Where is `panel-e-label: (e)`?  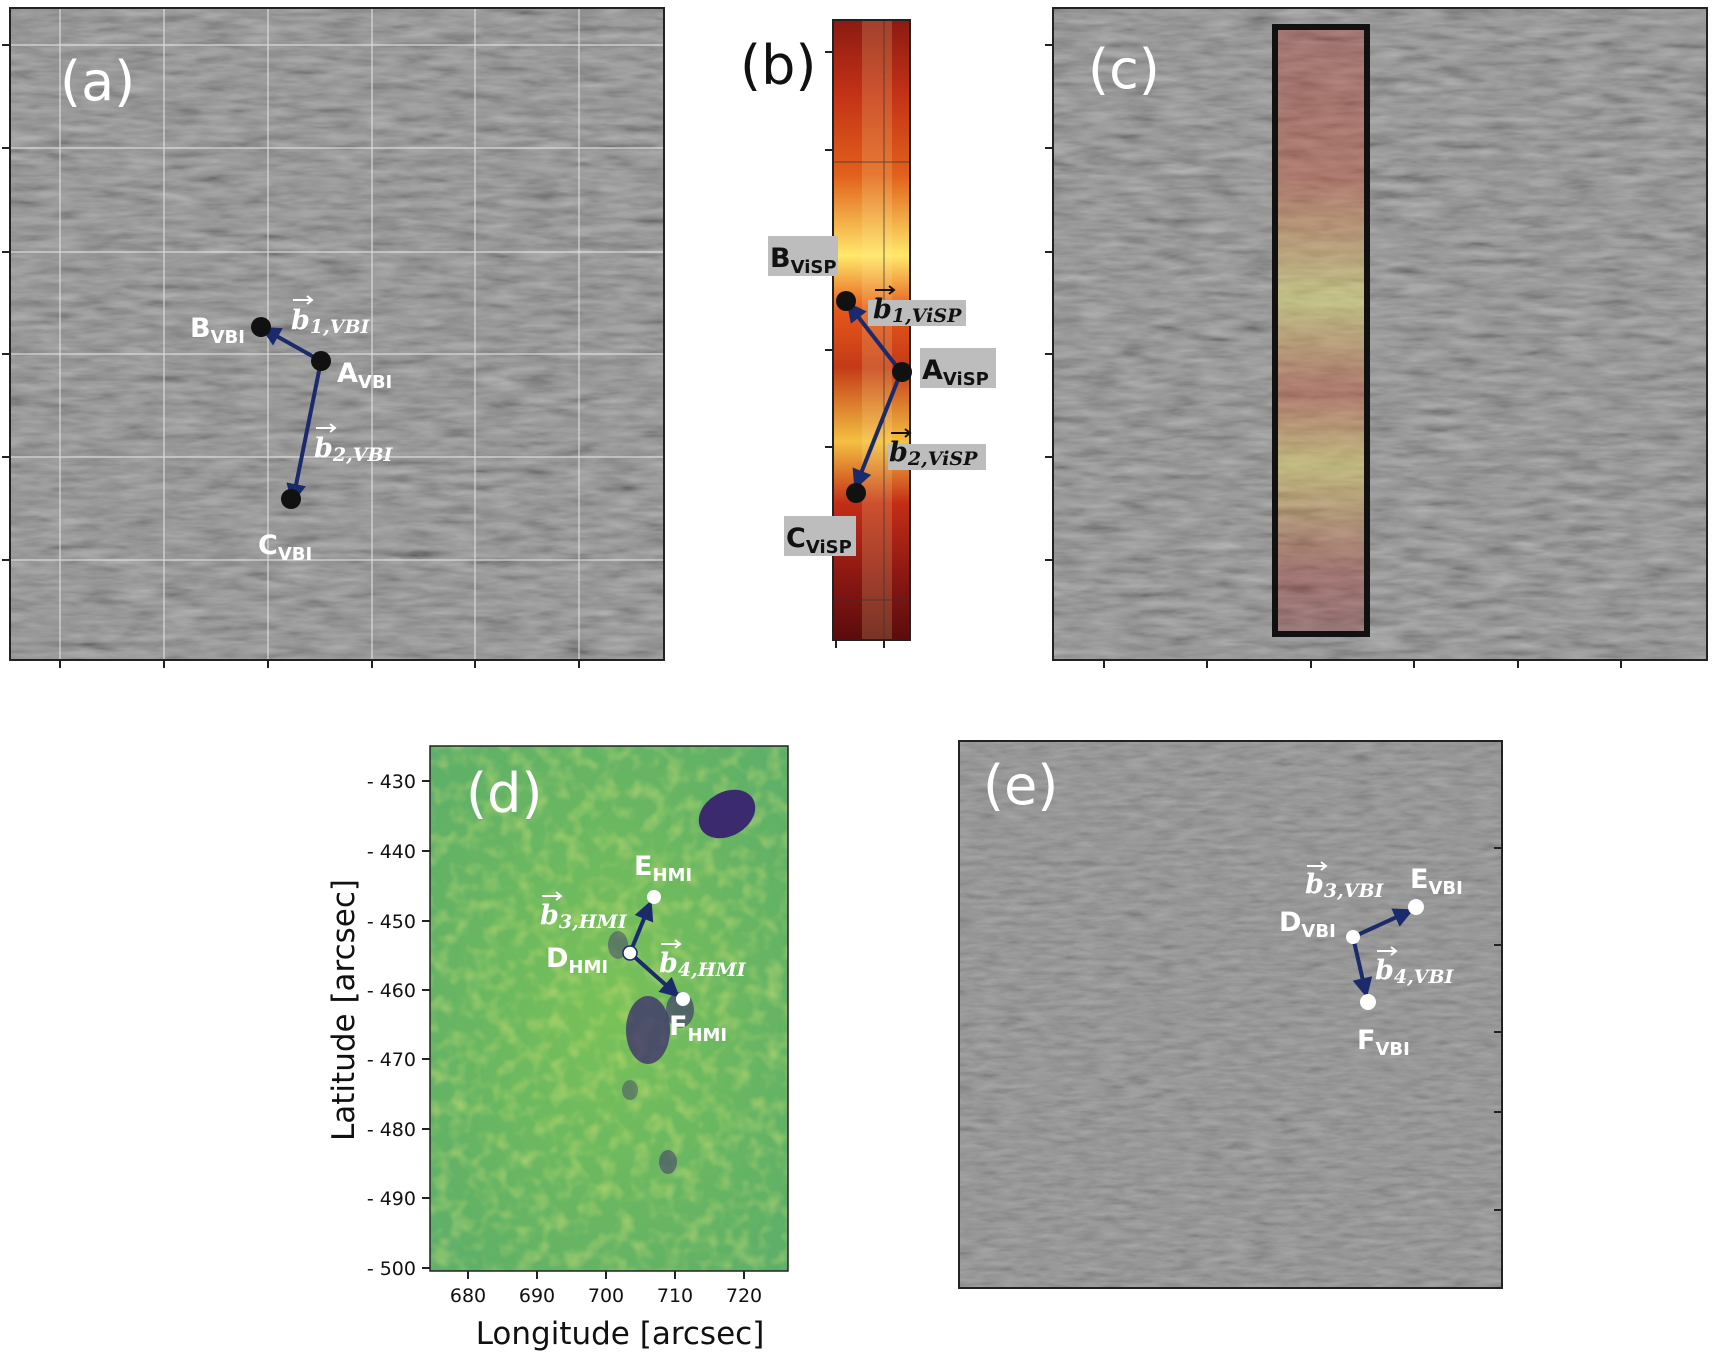
panel-e-label: (e) is located at coordinates (1020, 785).